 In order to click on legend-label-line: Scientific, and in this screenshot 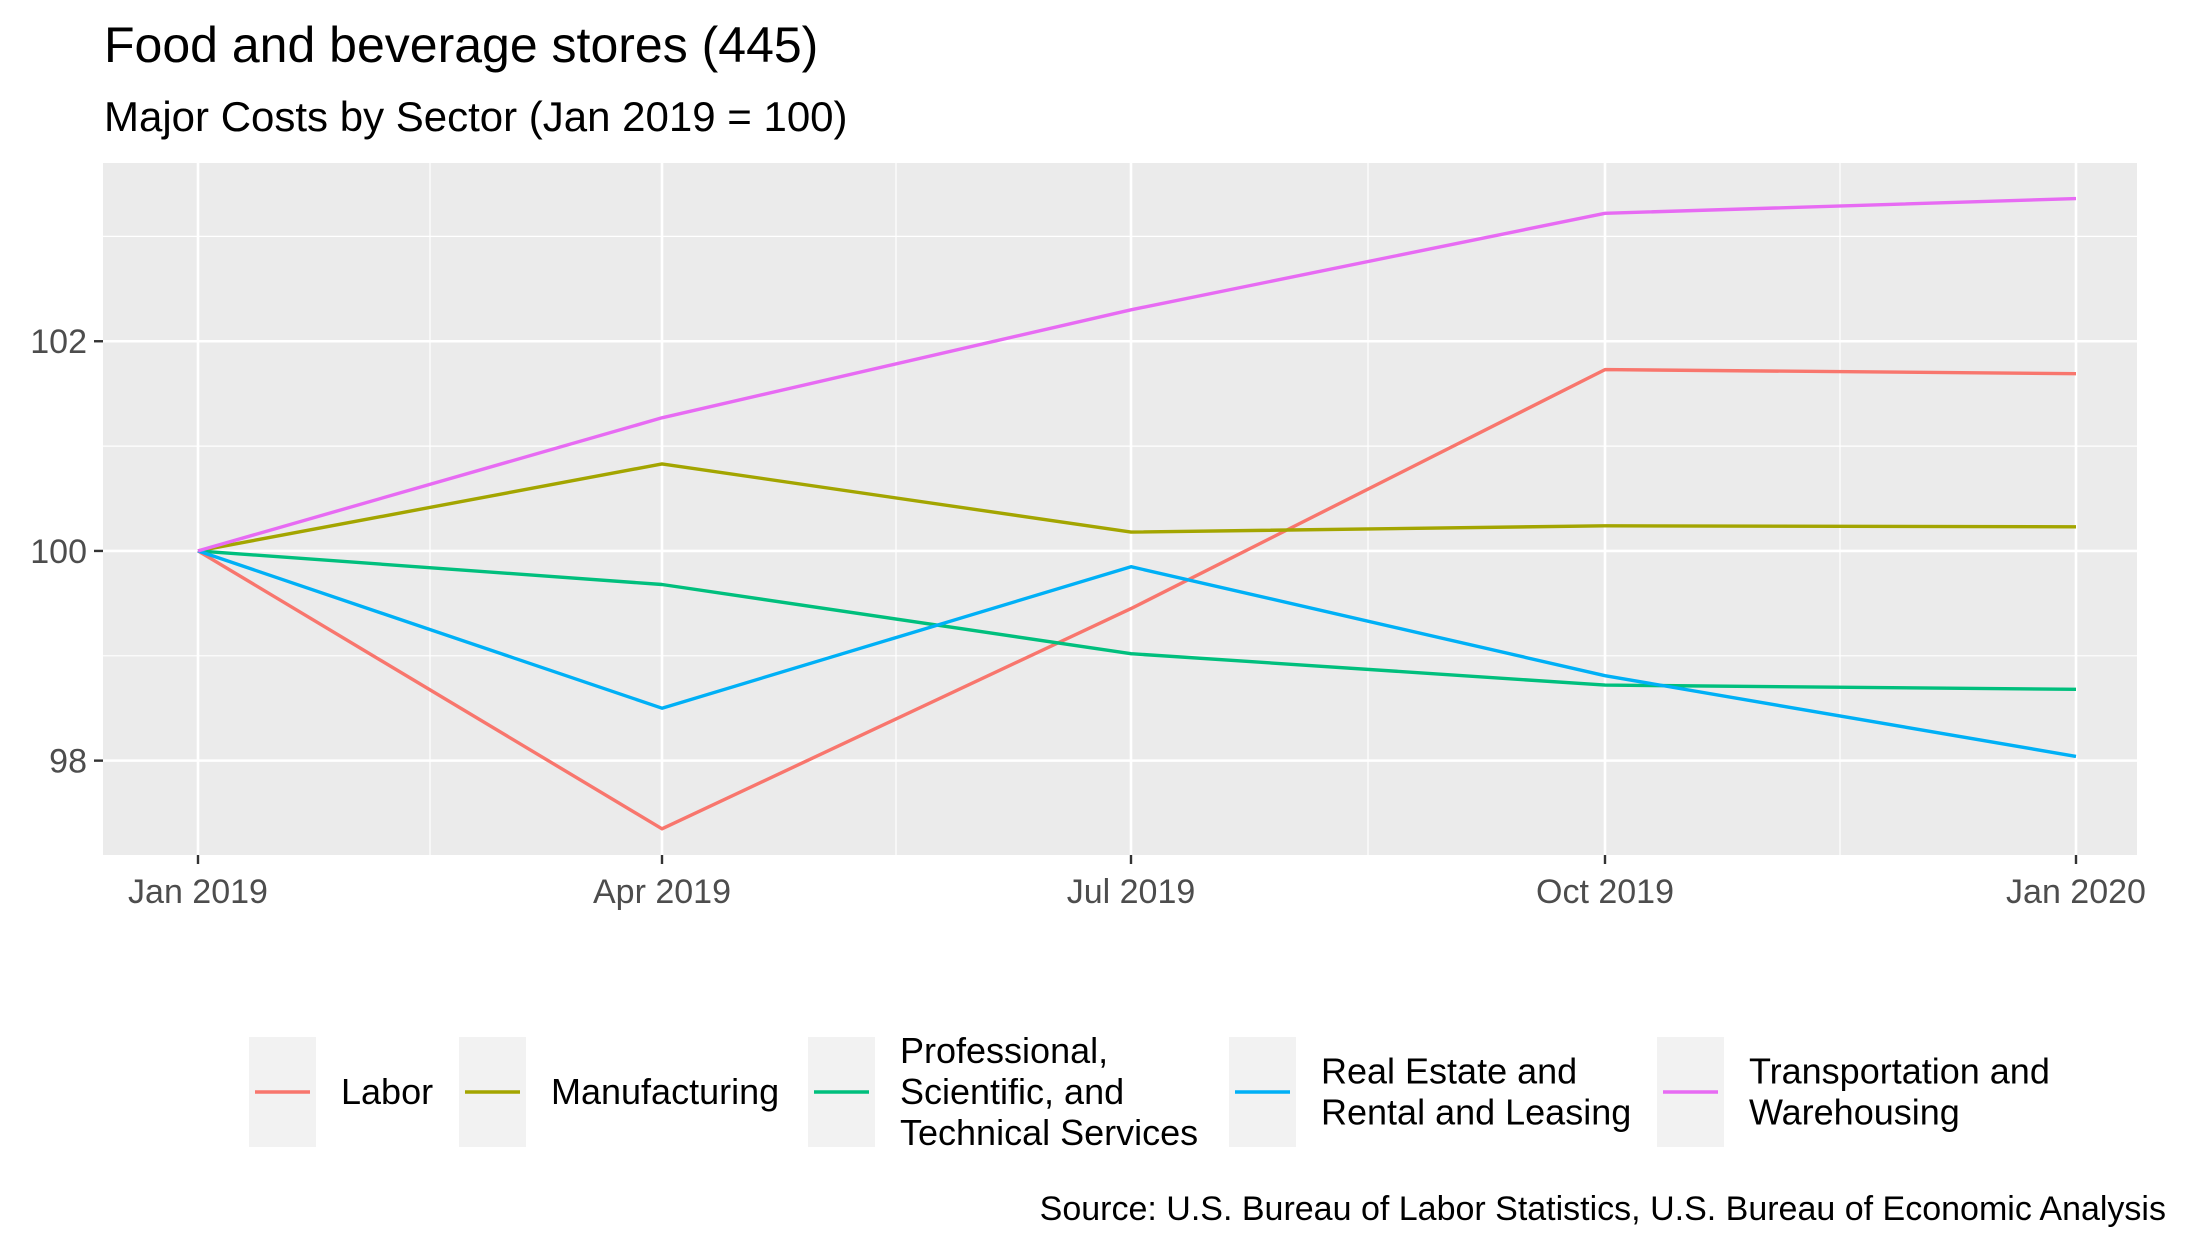, I will do `click(1012, 1091)`.